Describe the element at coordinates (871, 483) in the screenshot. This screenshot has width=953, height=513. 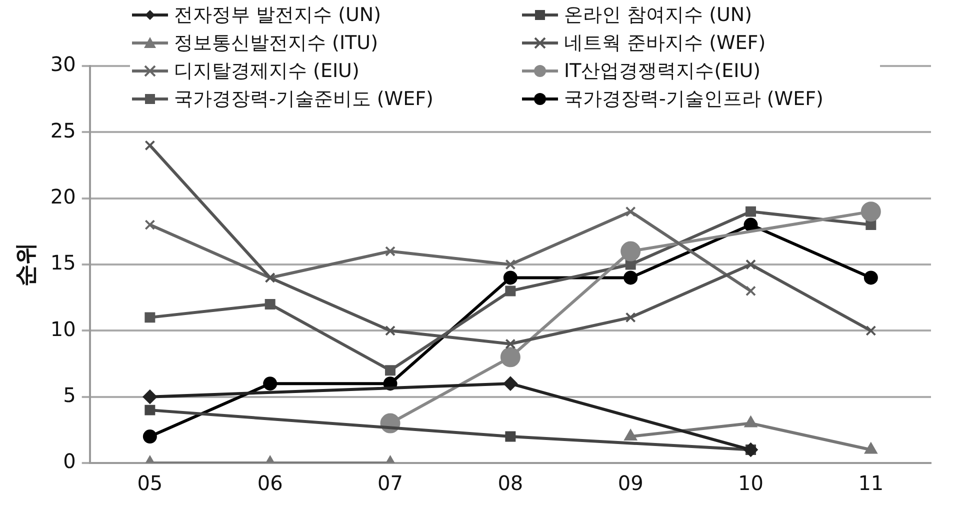
I see `x-tick-label: 11` at that location.